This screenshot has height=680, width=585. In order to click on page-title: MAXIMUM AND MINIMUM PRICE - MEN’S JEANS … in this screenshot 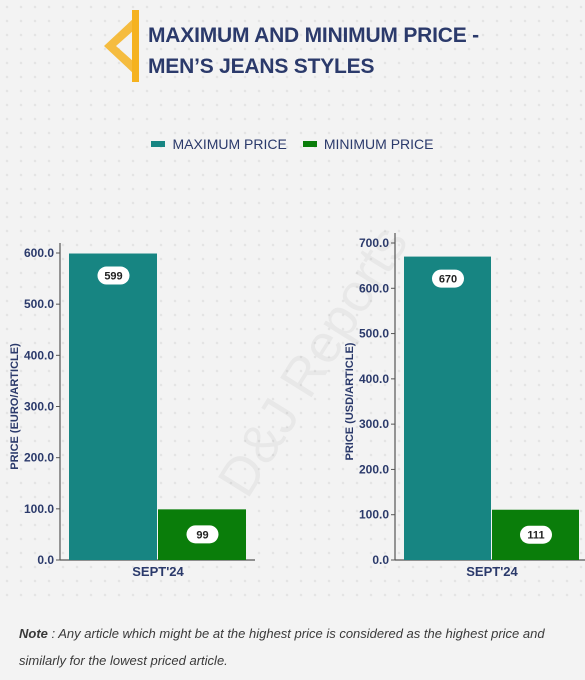, I will do `click(313, 51)`.